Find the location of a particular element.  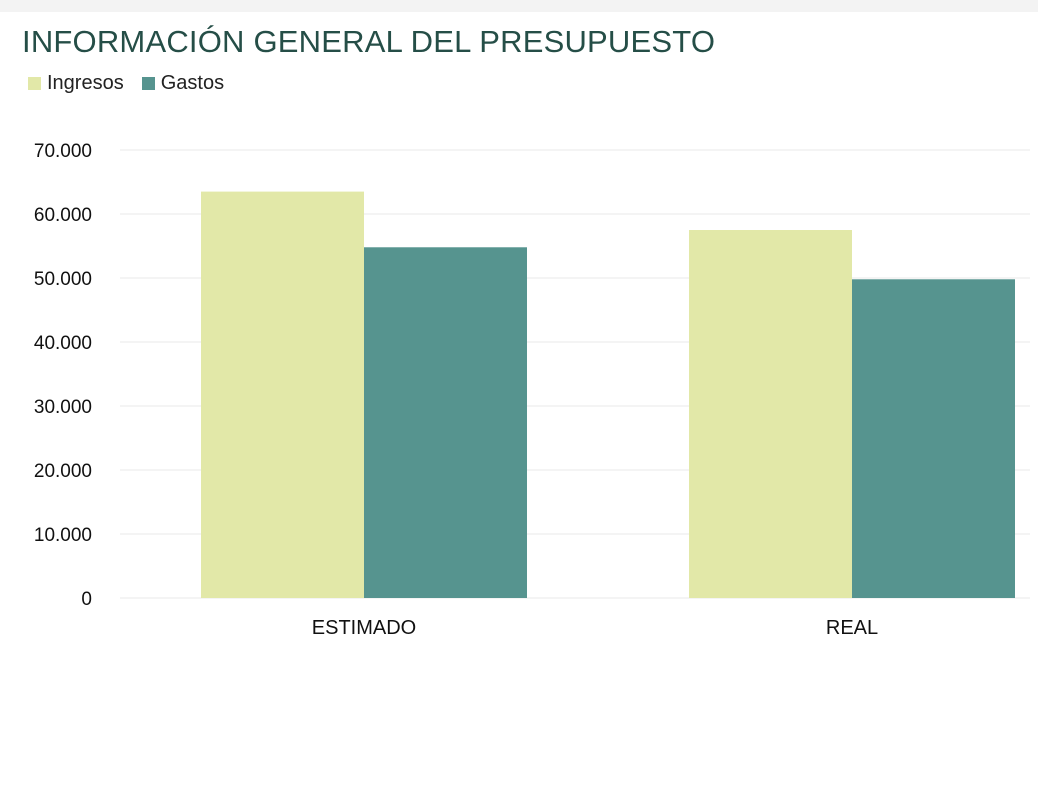

y-tick-label: 0 is located at coordinates (86, 599).